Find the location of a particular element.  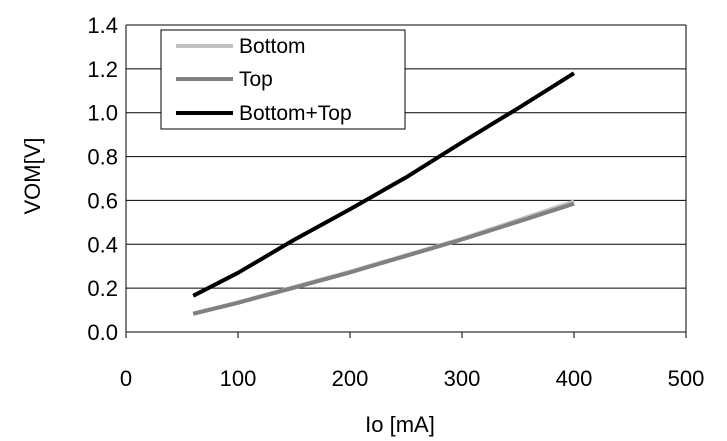

y-tick-label: 0.4 is located at coordinates (102, 244).